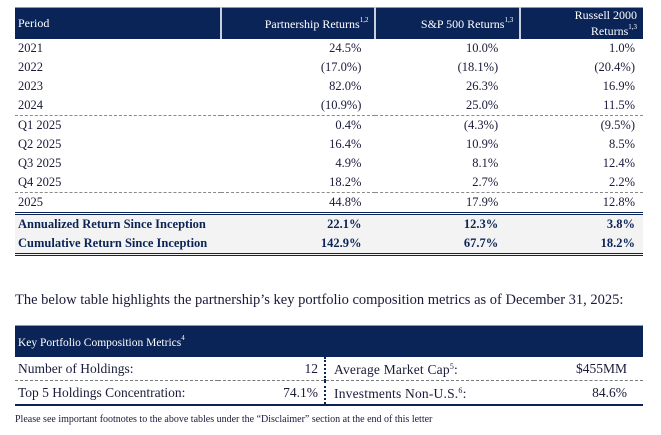 Image resolution: width=661 pixels, height=435 pixels. What do you see at coordinates (118, 183) in the screenshot?
I see `cell-period: Q4 2025` at bounding box center [118, 183].